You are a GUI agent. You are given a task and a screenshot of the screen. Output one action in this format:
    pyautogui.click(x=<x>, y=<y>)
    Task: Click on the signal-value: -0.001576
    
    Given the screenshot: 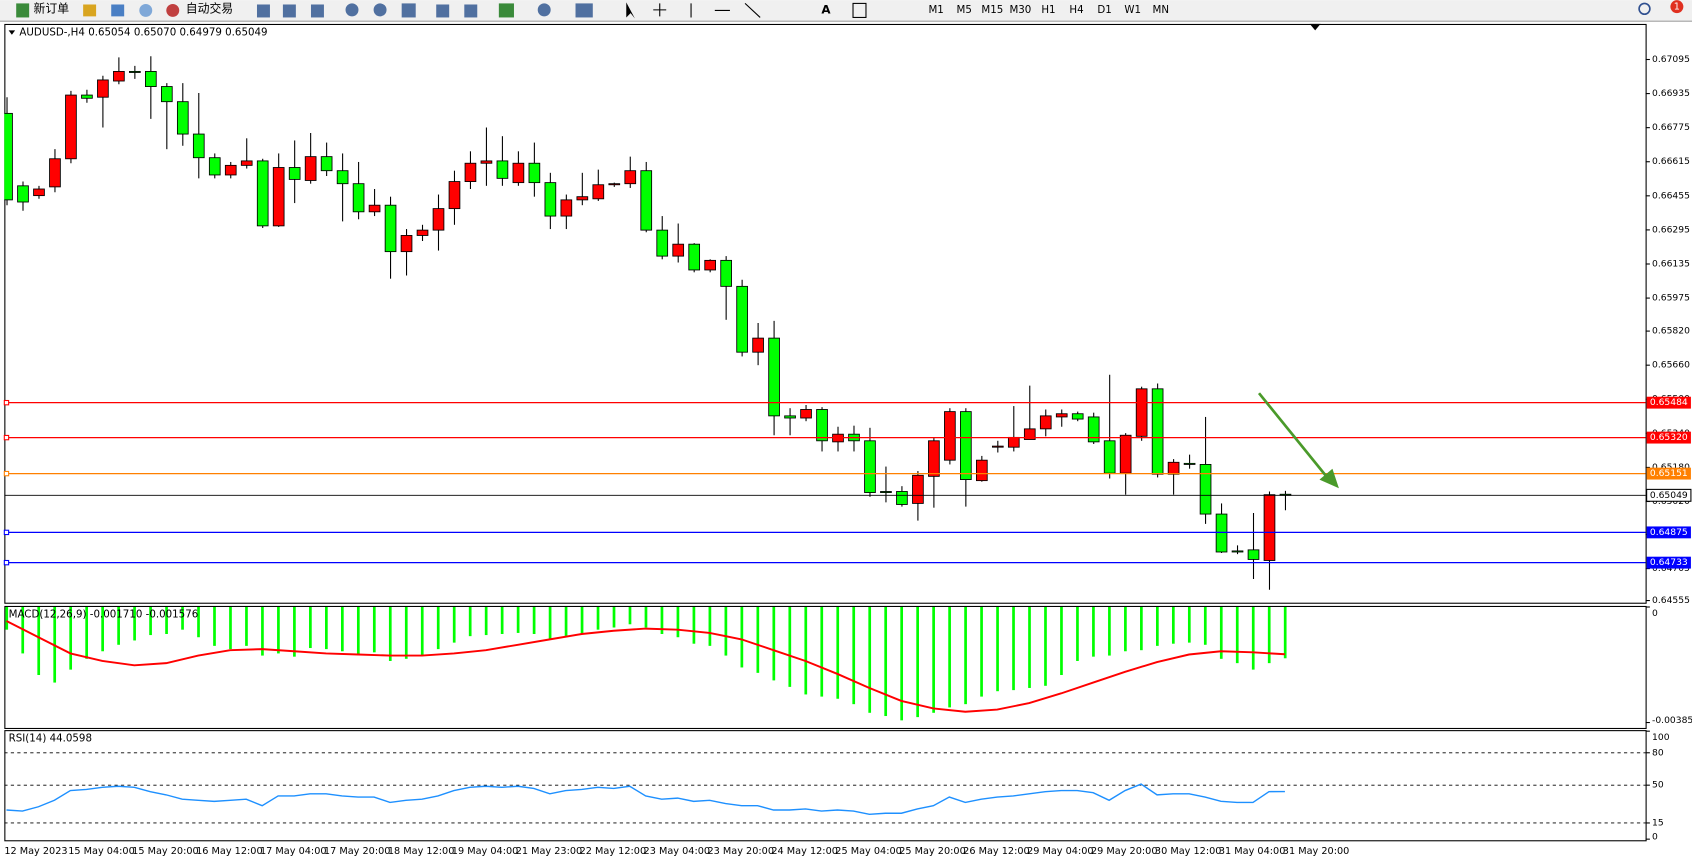 What is the action you would take?
    pyautogui.click(x=172, y=615)
    